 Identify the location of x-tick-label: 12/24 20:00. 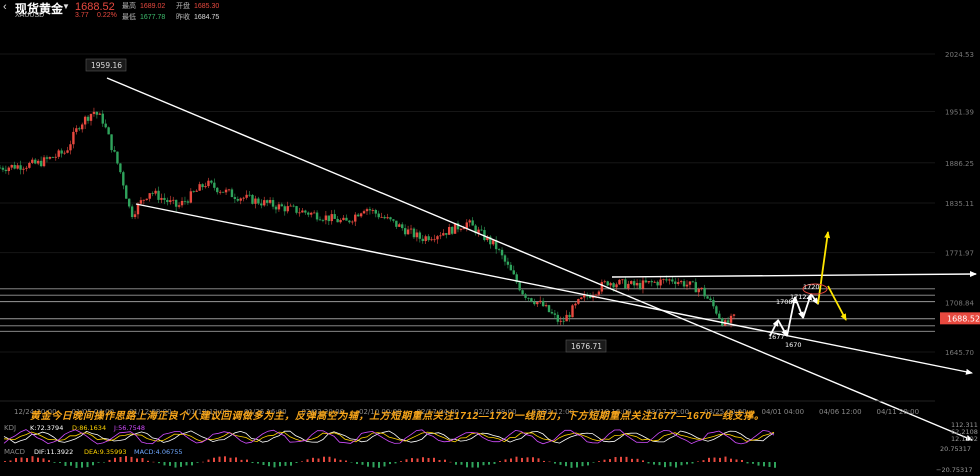
(35, 412).